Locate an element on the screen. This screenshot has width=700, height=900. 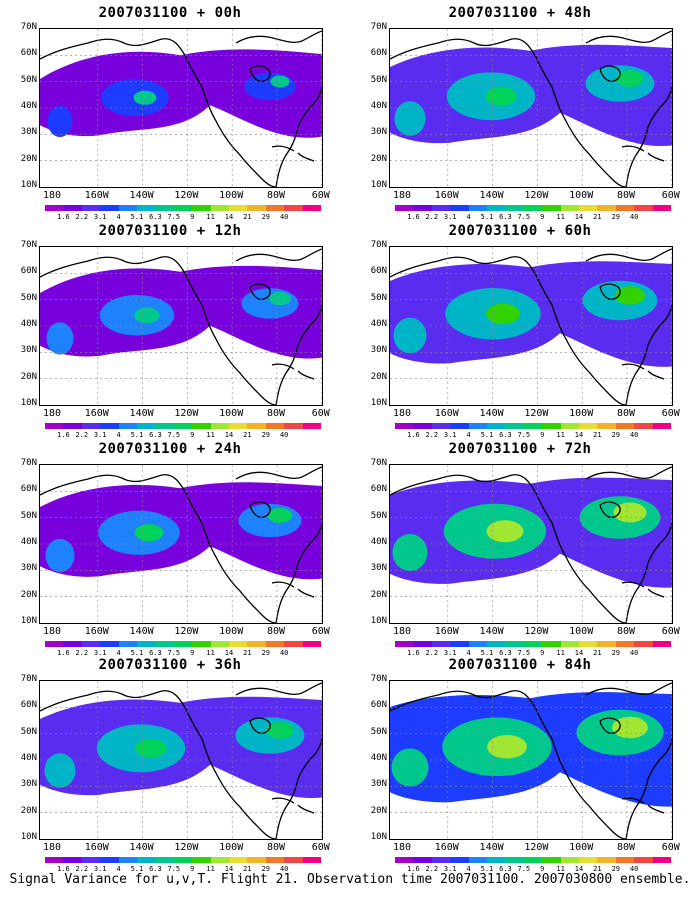
panel-title: 2007031100 + 60h is located at coordinates (520, 231).